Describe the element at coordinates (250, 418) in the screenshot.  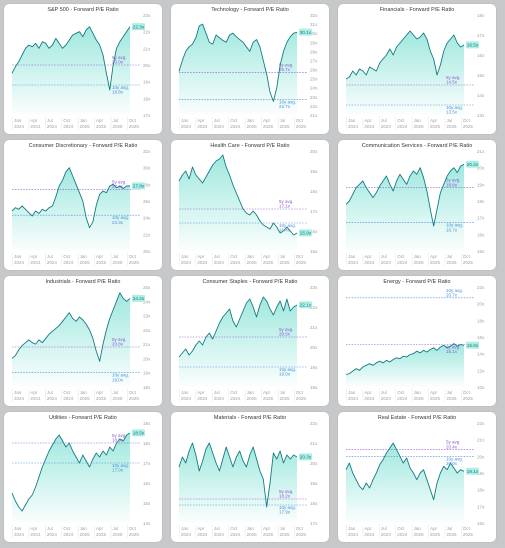
I see `chart-title: Materials - Forward P/E Ratio` at that location.